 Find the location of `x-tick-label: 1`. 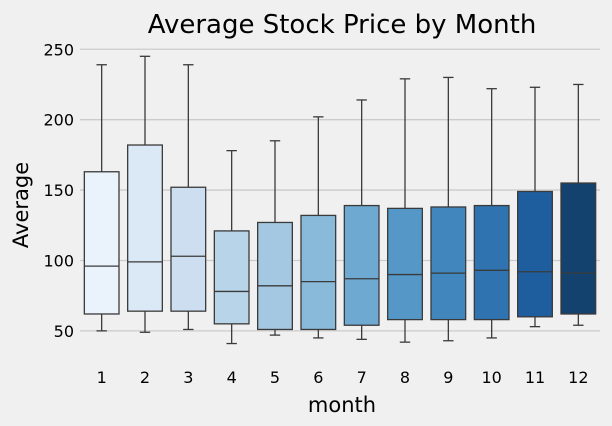

x-tick-label: 1 is located at coordinates (102, 377).